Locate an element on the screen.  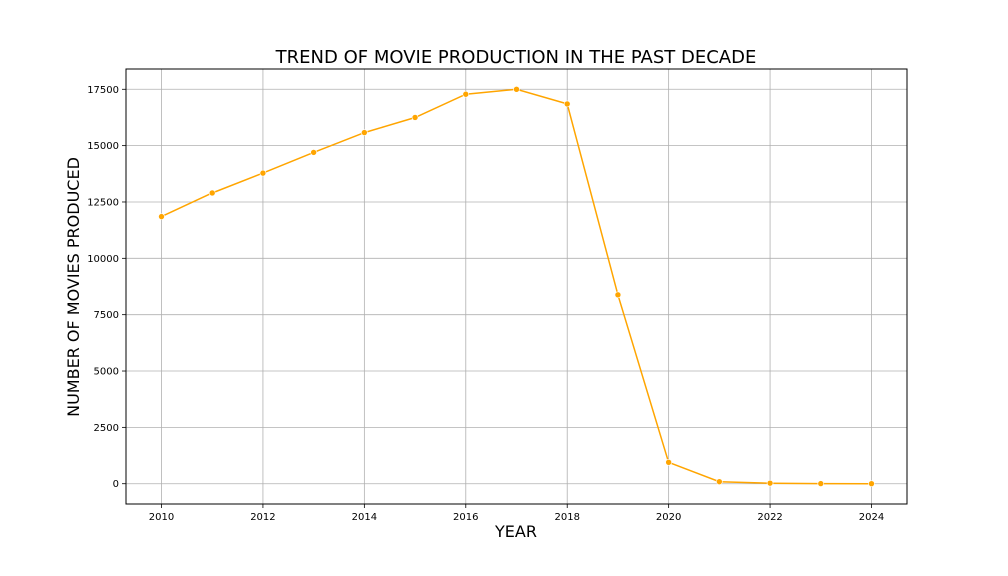
x-tick-label: 2014 is located at coordinates (364, 517).